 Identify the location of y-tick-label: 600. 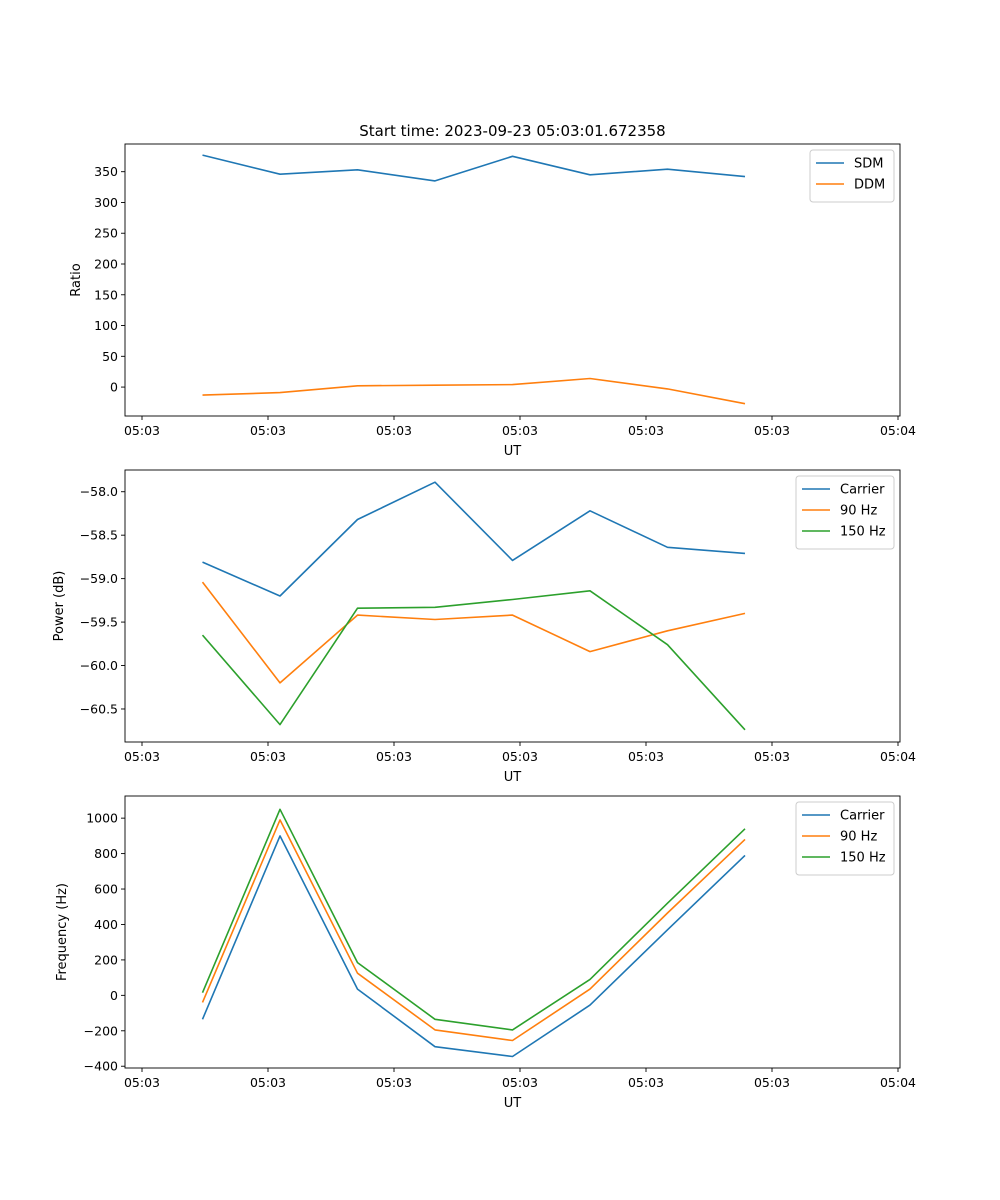
(106, 889).